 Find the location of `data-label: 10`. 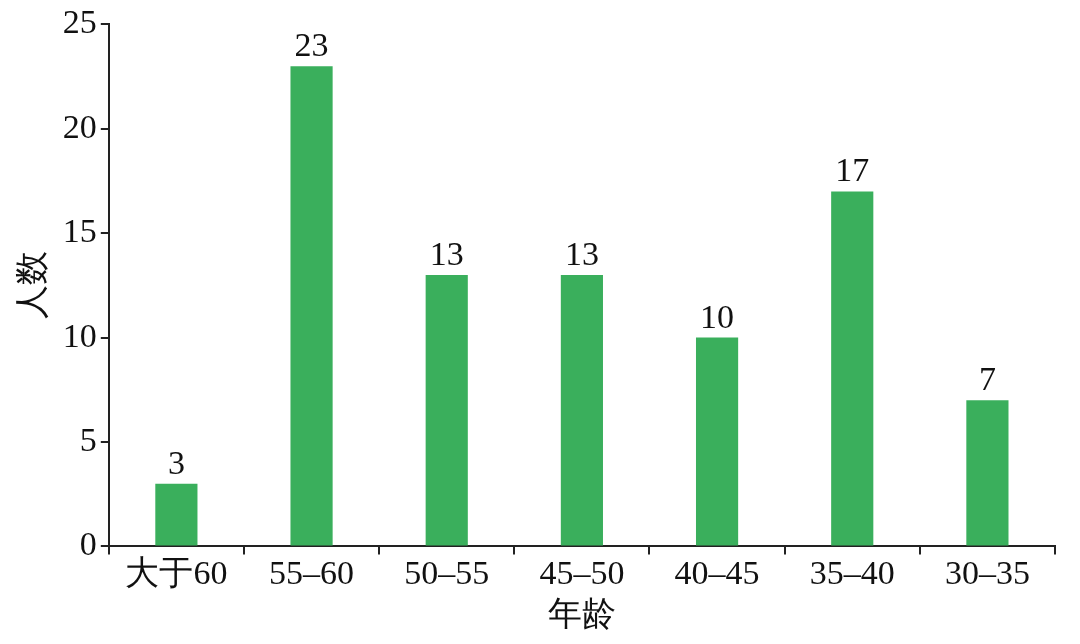

data-label: 10 is located at coordinates (717, 316).